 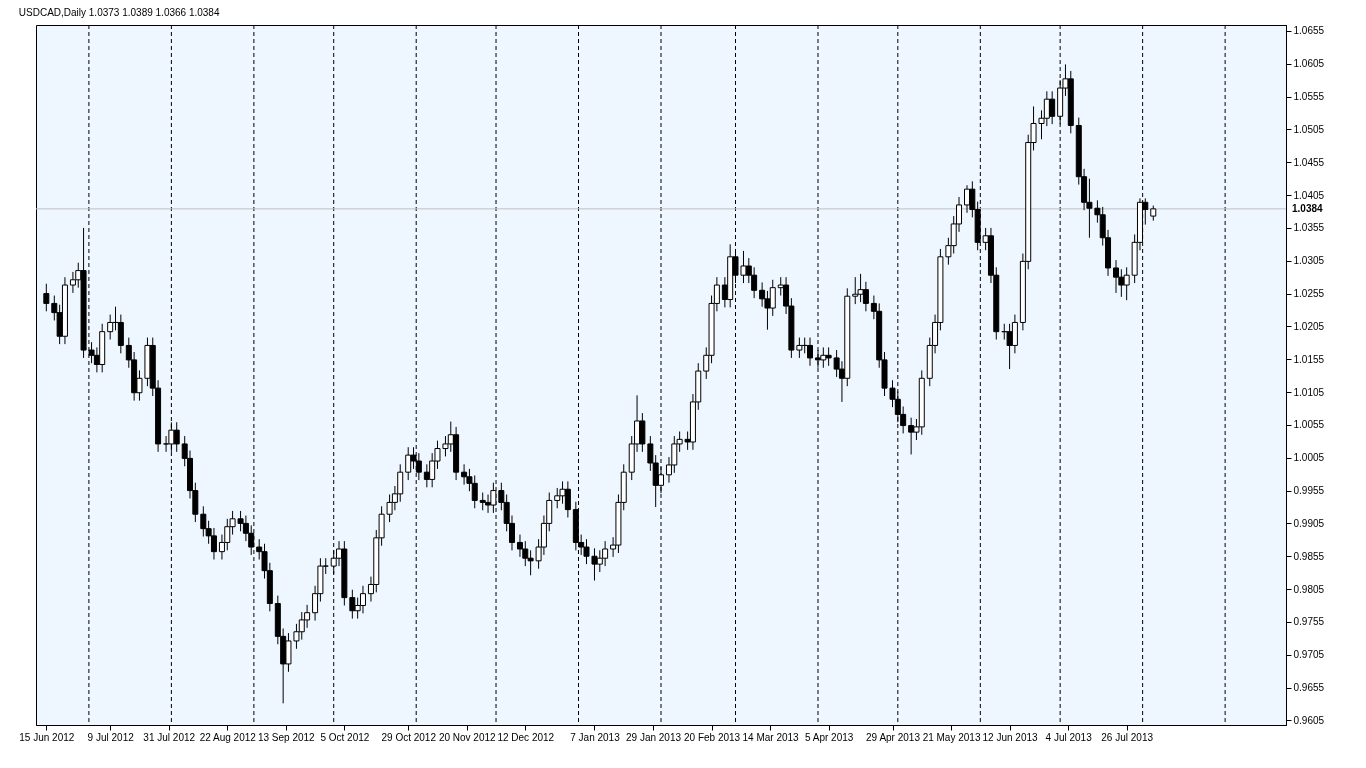 What do you see at coordinates (893, 737) in the screenshot?
I see `x-tick-label: 29 Apr 2013` at bounding box center [893, 737].